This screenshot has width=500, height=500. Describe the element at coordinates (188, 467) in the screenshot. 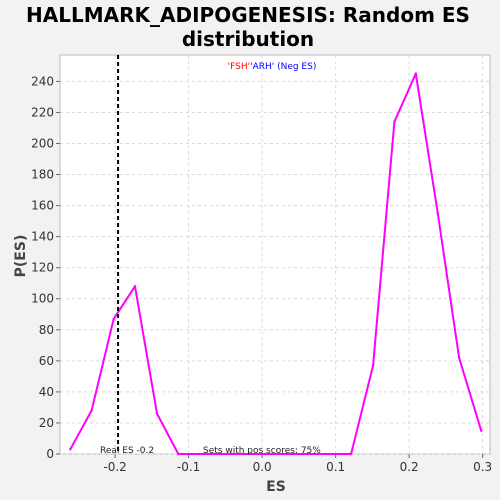

I see `x-tick-label: -0.1` at that location.